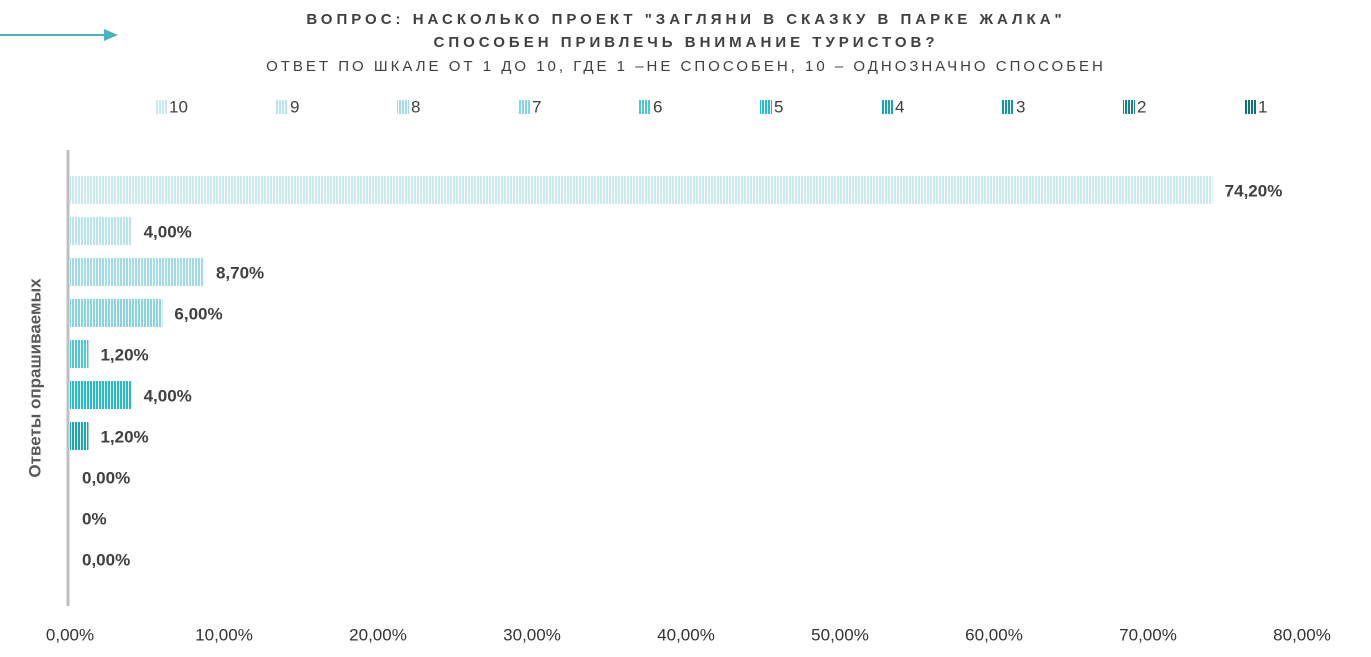  Describe the element at coordinates (532, 634) in the screenshot. I see `x-tick-label: 30,00%` at that location.